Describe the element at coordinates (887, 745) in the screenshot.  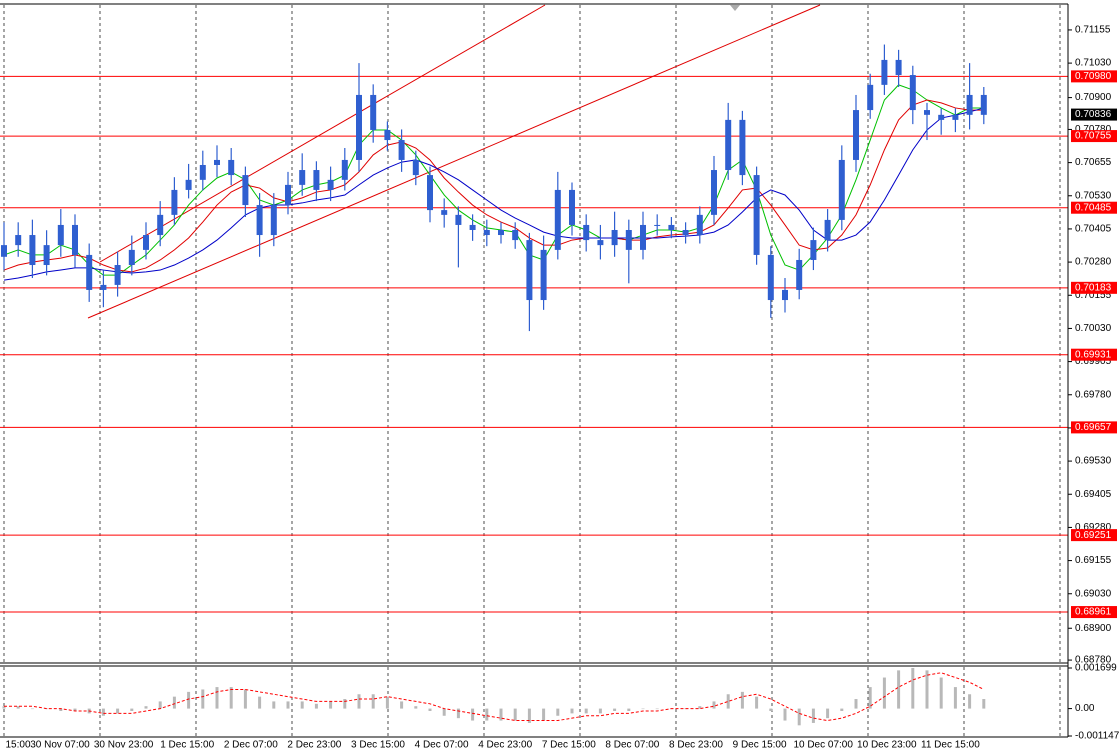
I see `x-tick-label: 10 Dec 23:00` at that location.